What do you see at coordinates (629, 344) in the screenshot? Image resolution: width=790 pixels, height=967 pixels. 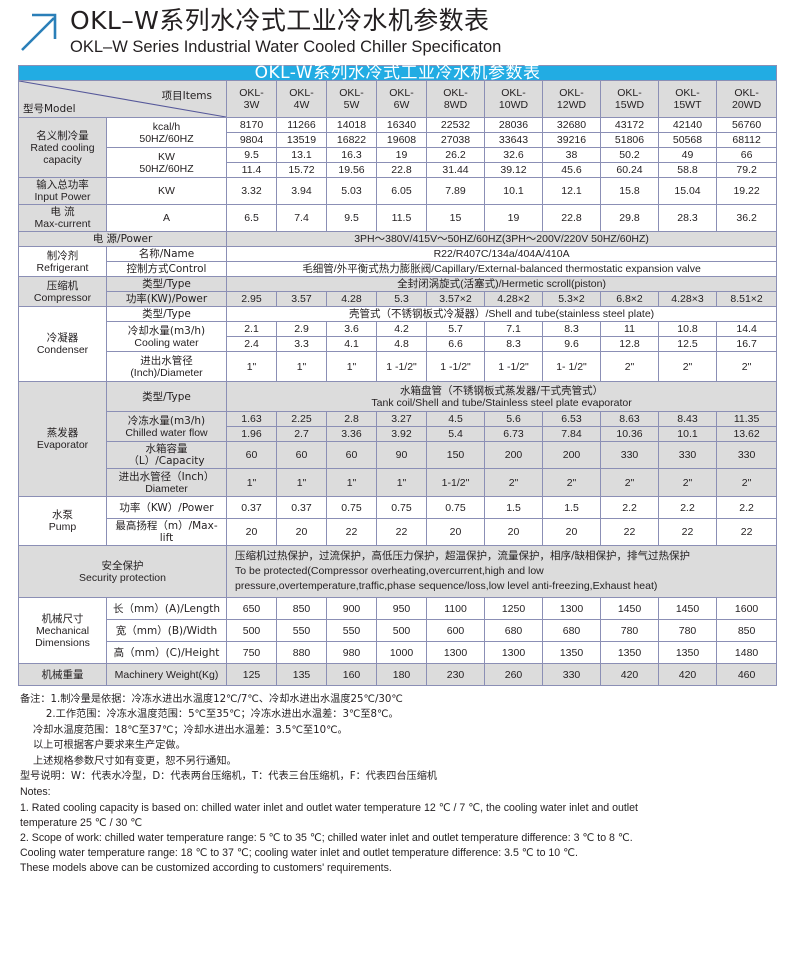 I see `cell: 12.8` at bounding box center [629, 344].